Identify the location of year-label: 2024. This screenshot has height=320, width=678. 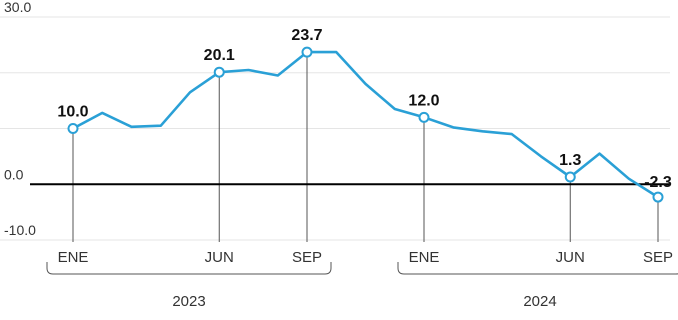
(539, 301).